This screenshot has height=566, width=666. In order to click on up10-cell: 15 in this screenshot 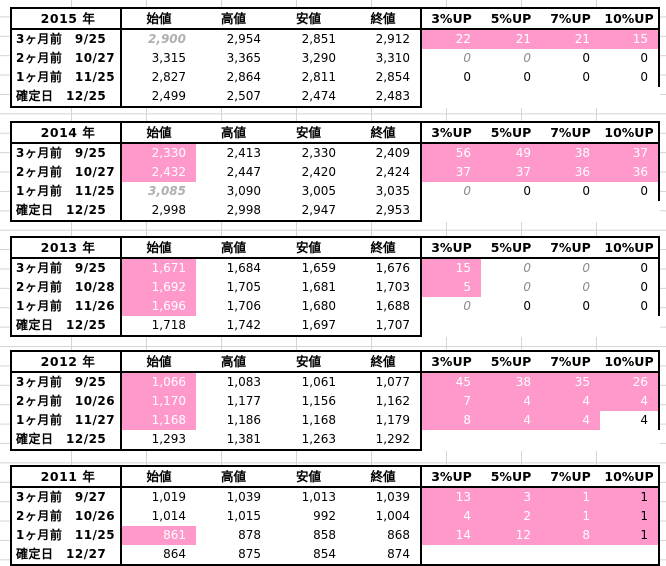, I will do `click(630, 38)`.